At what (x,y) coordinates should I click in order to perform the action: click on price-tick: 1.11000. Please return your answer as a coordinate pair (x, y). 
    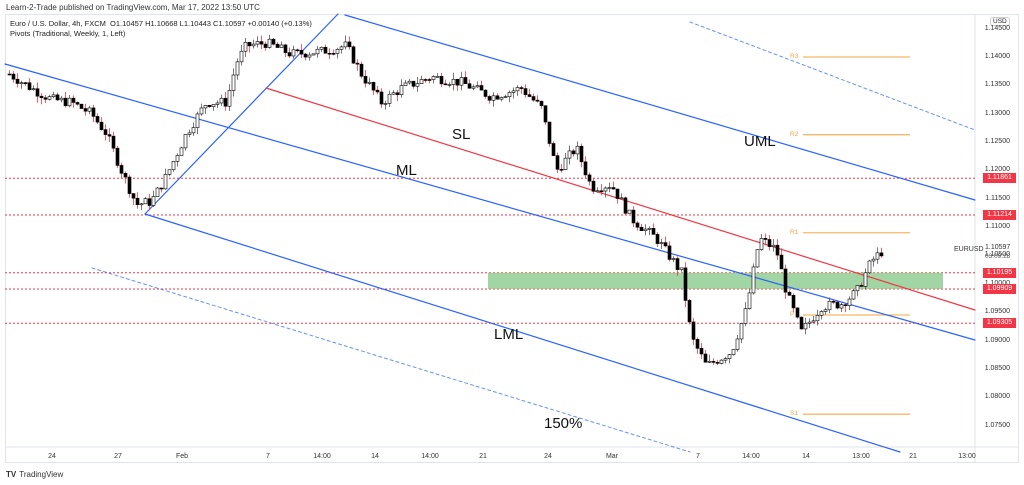
    Looking at the image, I should click on (997, 227).